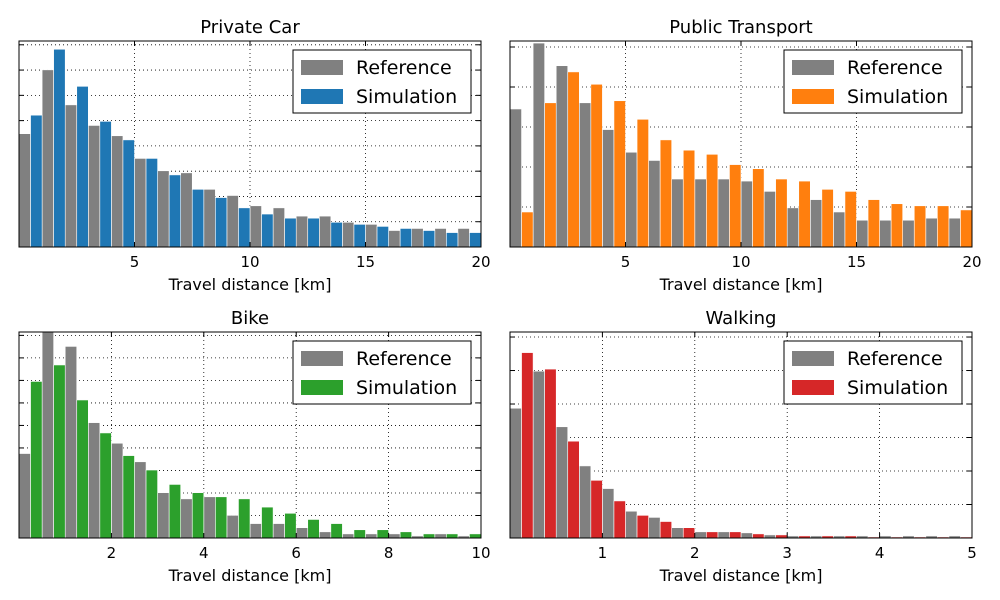 The image size is (1000, 600). What do you see at coordinates (741, 575) in the screenshot?
I see `x-axis-label: Travel distance [km]` at bounding box center [741, 575].